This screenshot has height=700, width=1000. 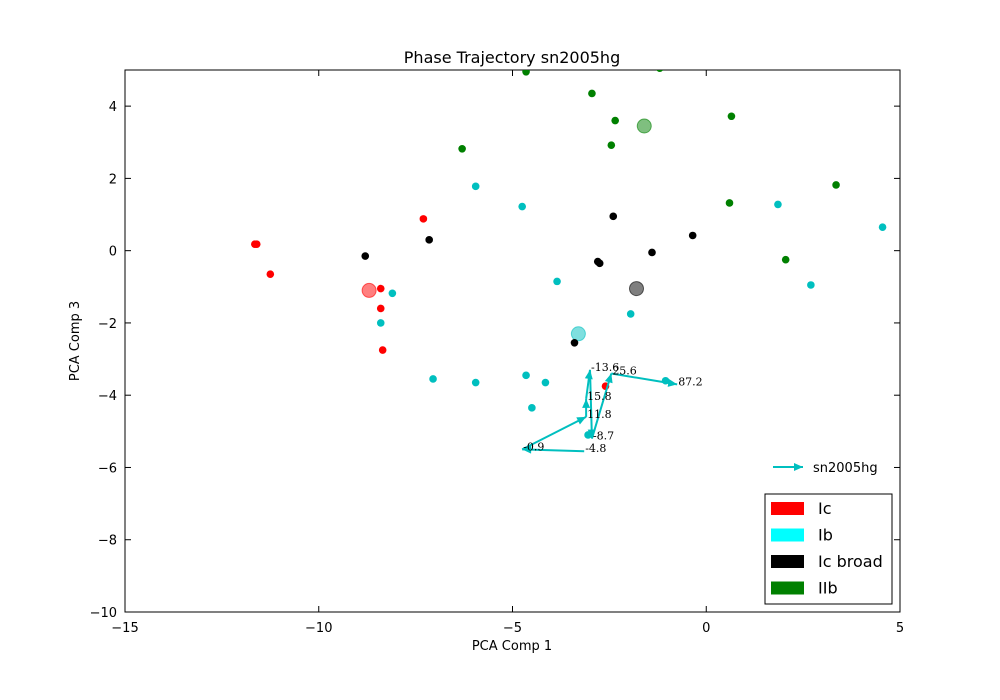 What do you see at coordinates (603, 436) in the screenshot?
I see `trajectory-phase-label: -8.7` at bounding box center [603, 436].